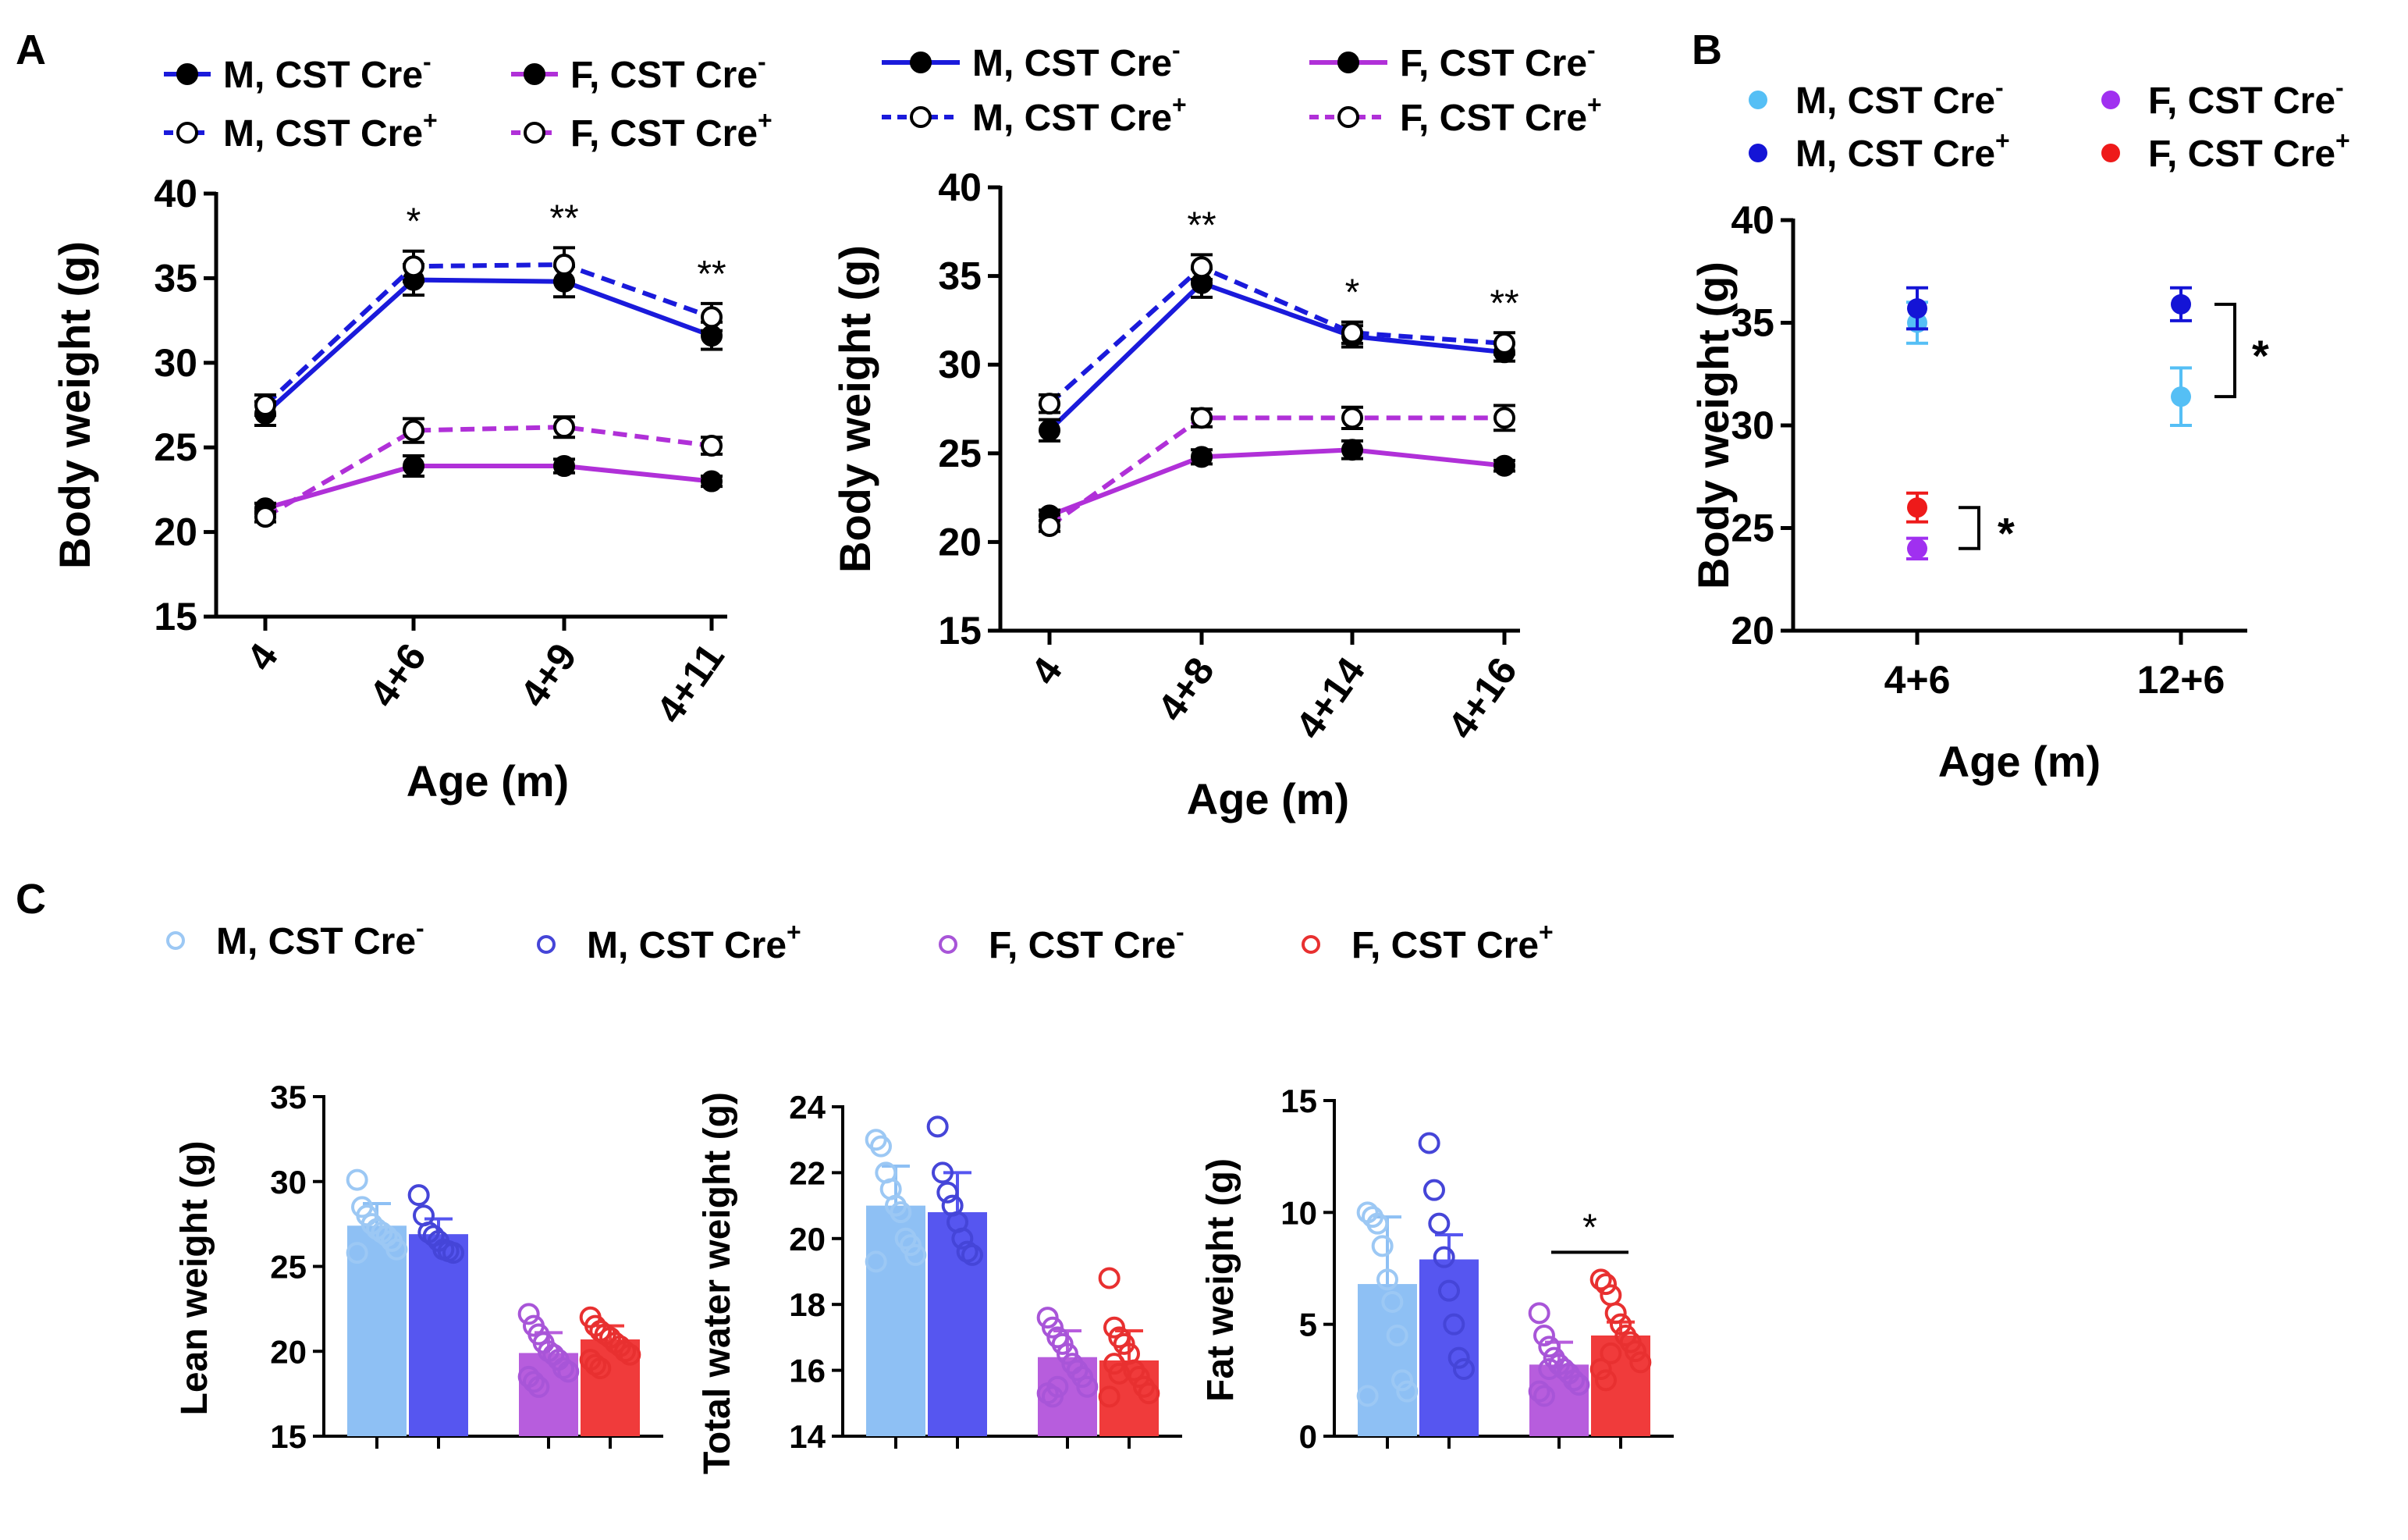 The image size is (2408, 1540). Describe the element at coordinates (1713, 425) in the screenshot. I see `y-axis-title: Body weight (g)` at that location.